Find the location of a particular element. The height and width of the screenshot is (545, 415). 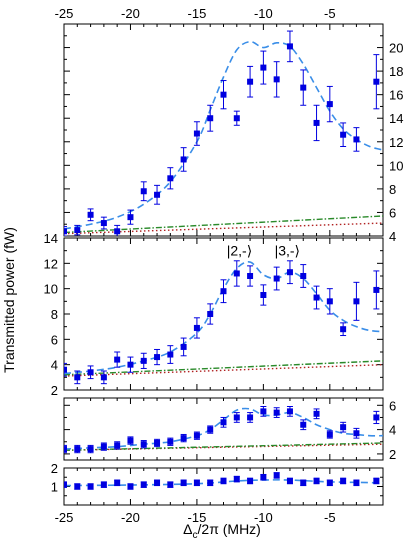

panel-3: 2 4 6 is located at coordinates (229, 429).